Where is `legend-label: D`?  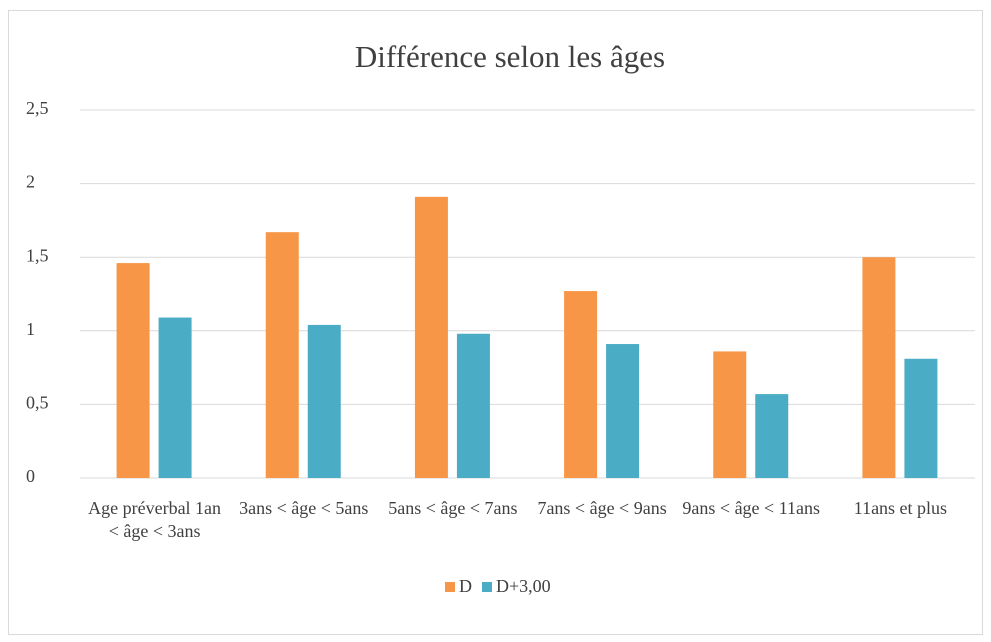 legend-label: D is located at coordinates (465, 586).